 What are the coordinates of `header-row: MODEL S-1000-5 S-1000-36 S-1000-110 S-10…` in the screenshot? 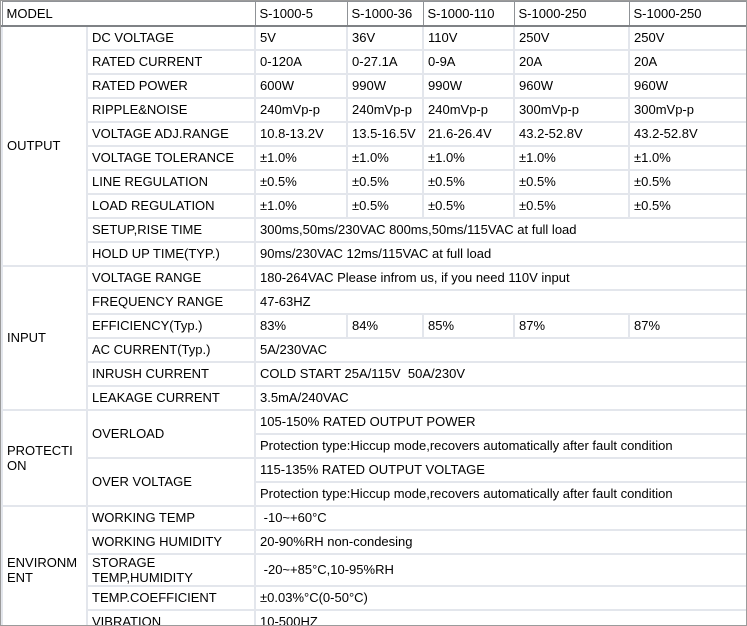 It's located at (373, 14).